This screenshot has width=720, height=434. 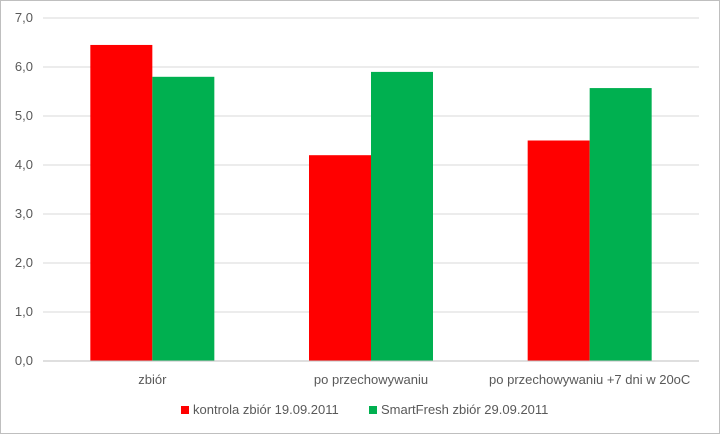 What do you see at coordinates (24, 164) in the screenshot?
I see `y-tick-label: 4,0` at bounding box center [24, 164].